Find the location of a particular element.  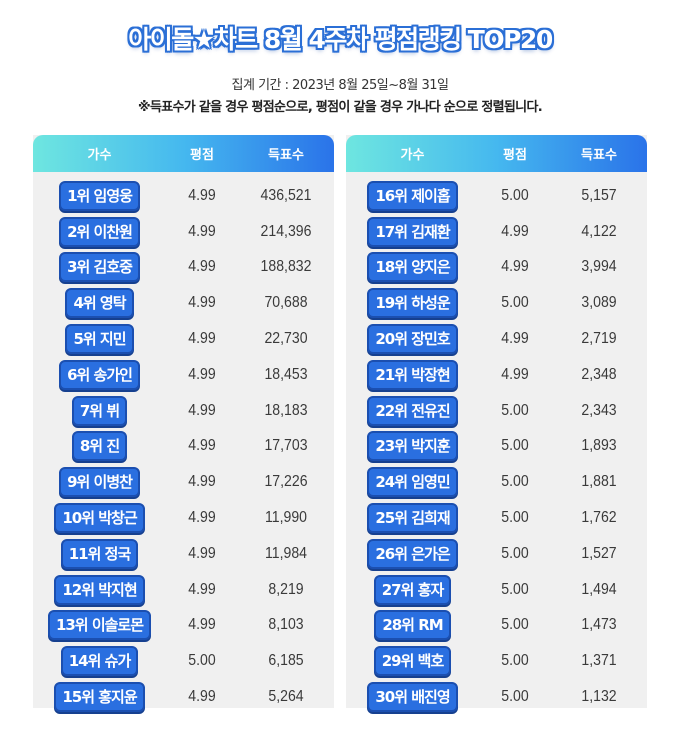

table-row: 14위 슈가 5.00 6,185 is located at coordinates (183, 661).